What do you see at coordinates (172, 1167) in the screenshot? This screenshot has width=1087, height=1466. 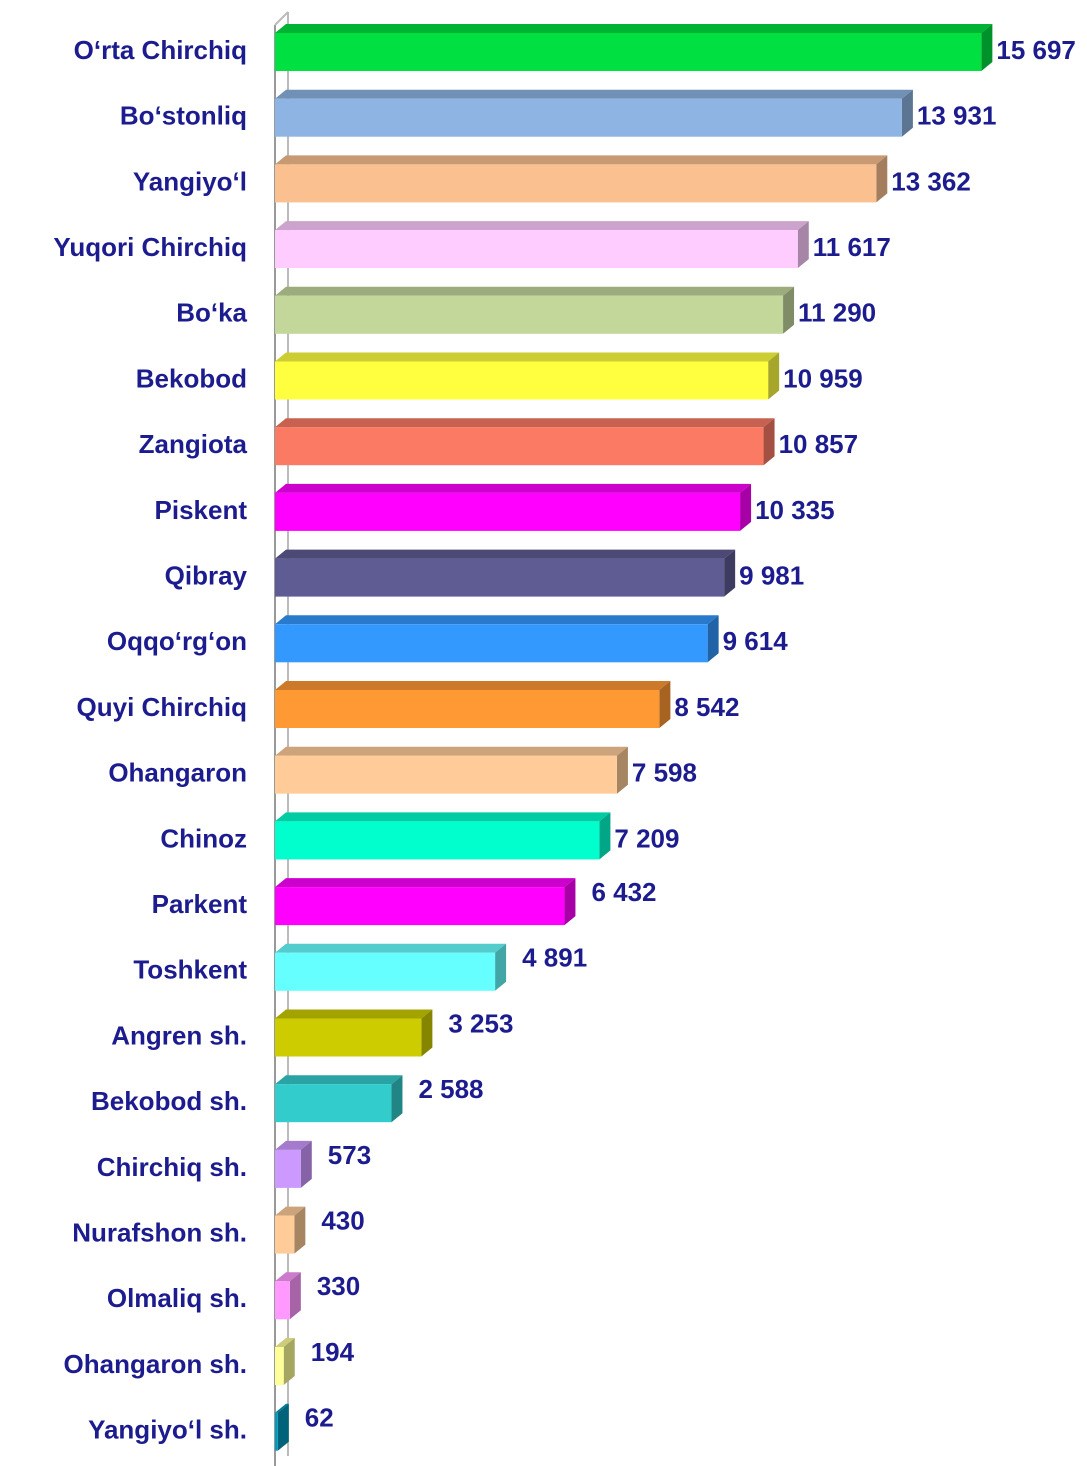 I see `category-label: Chirchiq sh.` at bounding box center [172, 1167].